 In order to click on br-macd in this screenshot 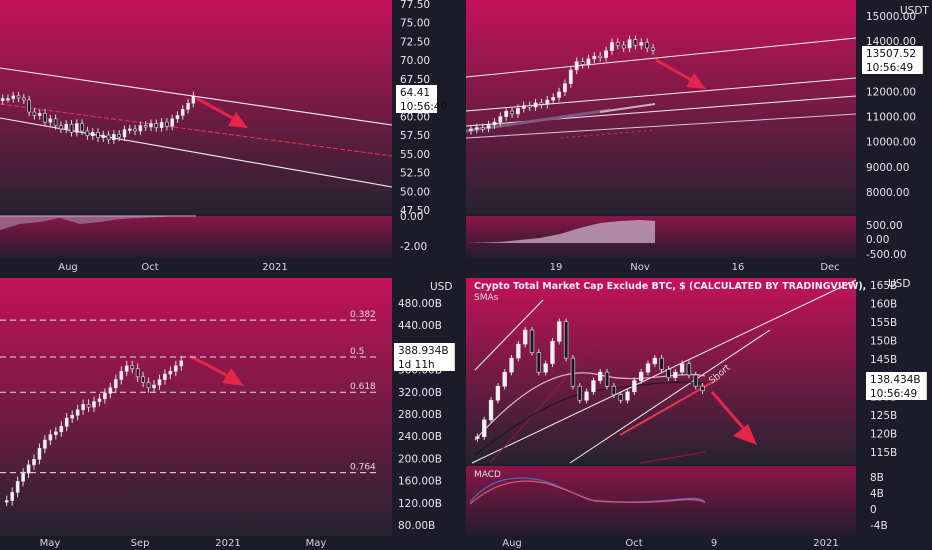, I will do `click(587, 491)`.